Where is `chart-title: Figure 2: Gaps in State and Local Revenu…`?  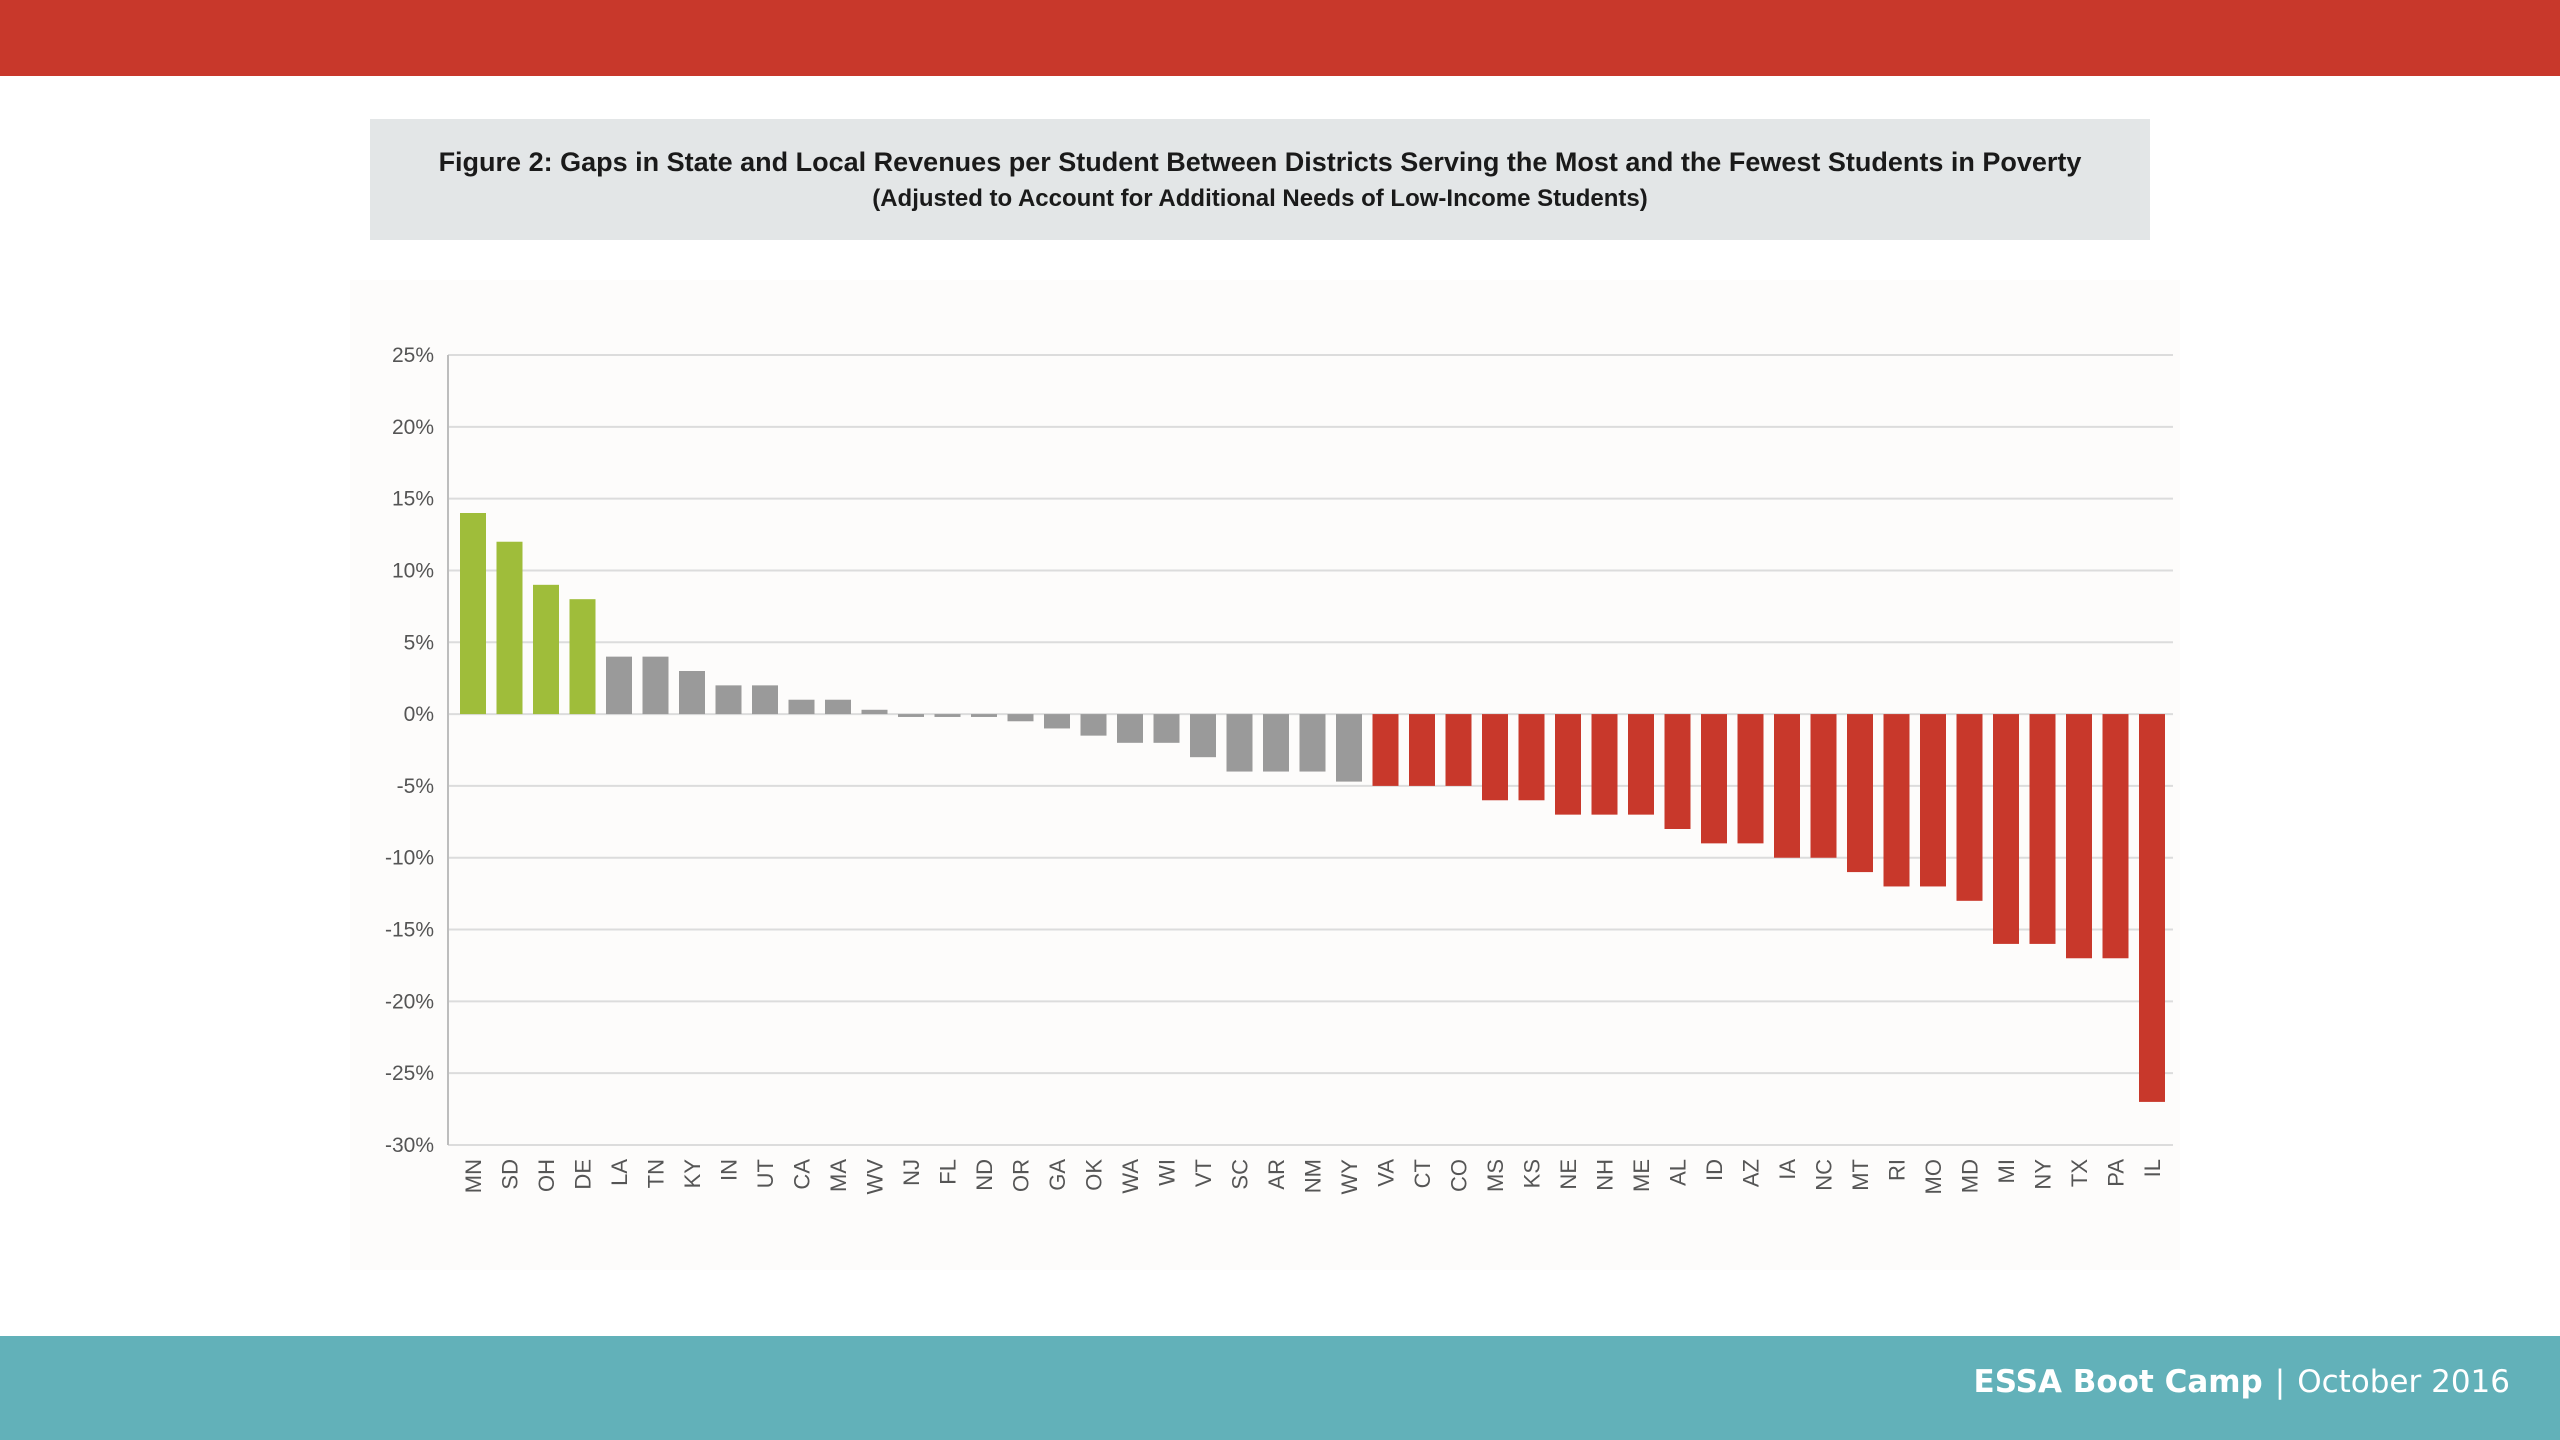
chart-title: Figure 2: Gaps in State and Local Revenu… is located at coordinates (1260, 162).